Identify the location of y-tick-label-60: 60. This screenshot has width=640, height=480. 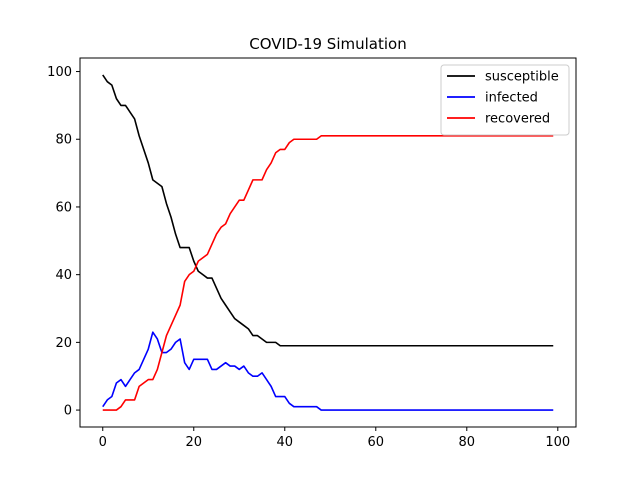
(63, 207).